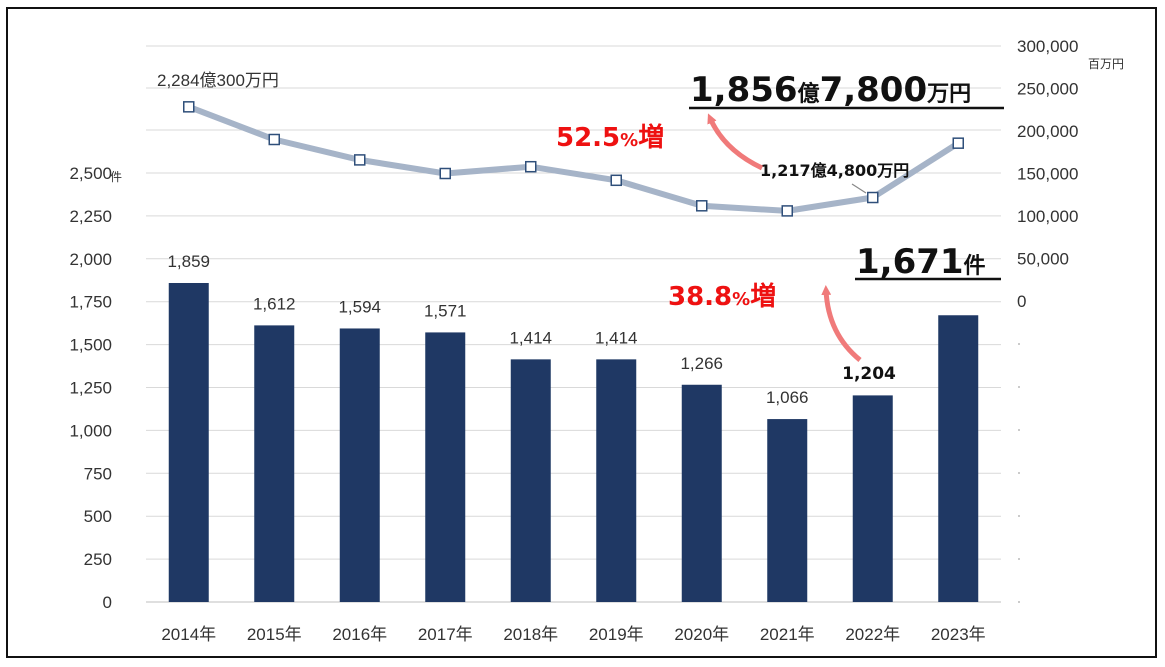 The height and width of the screenshot is (667, 1165). Describe the element at coordinates (958, 634) in the screenshot. I see `x-axis-tick: 2023年` at that location.